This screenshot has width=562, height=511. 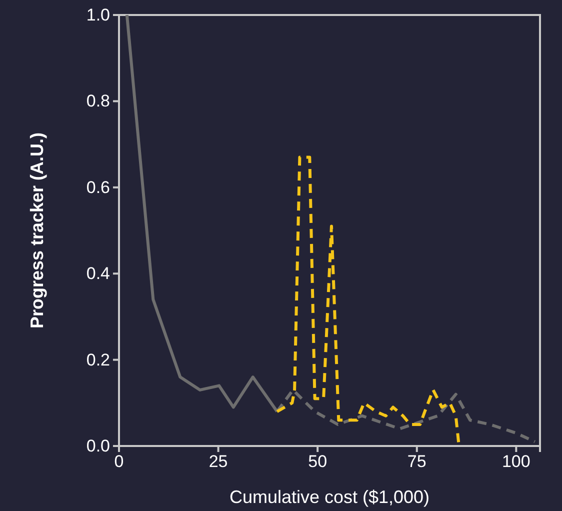 I want to click on y-tick-label: 1.0, so click(x=98, y=14).